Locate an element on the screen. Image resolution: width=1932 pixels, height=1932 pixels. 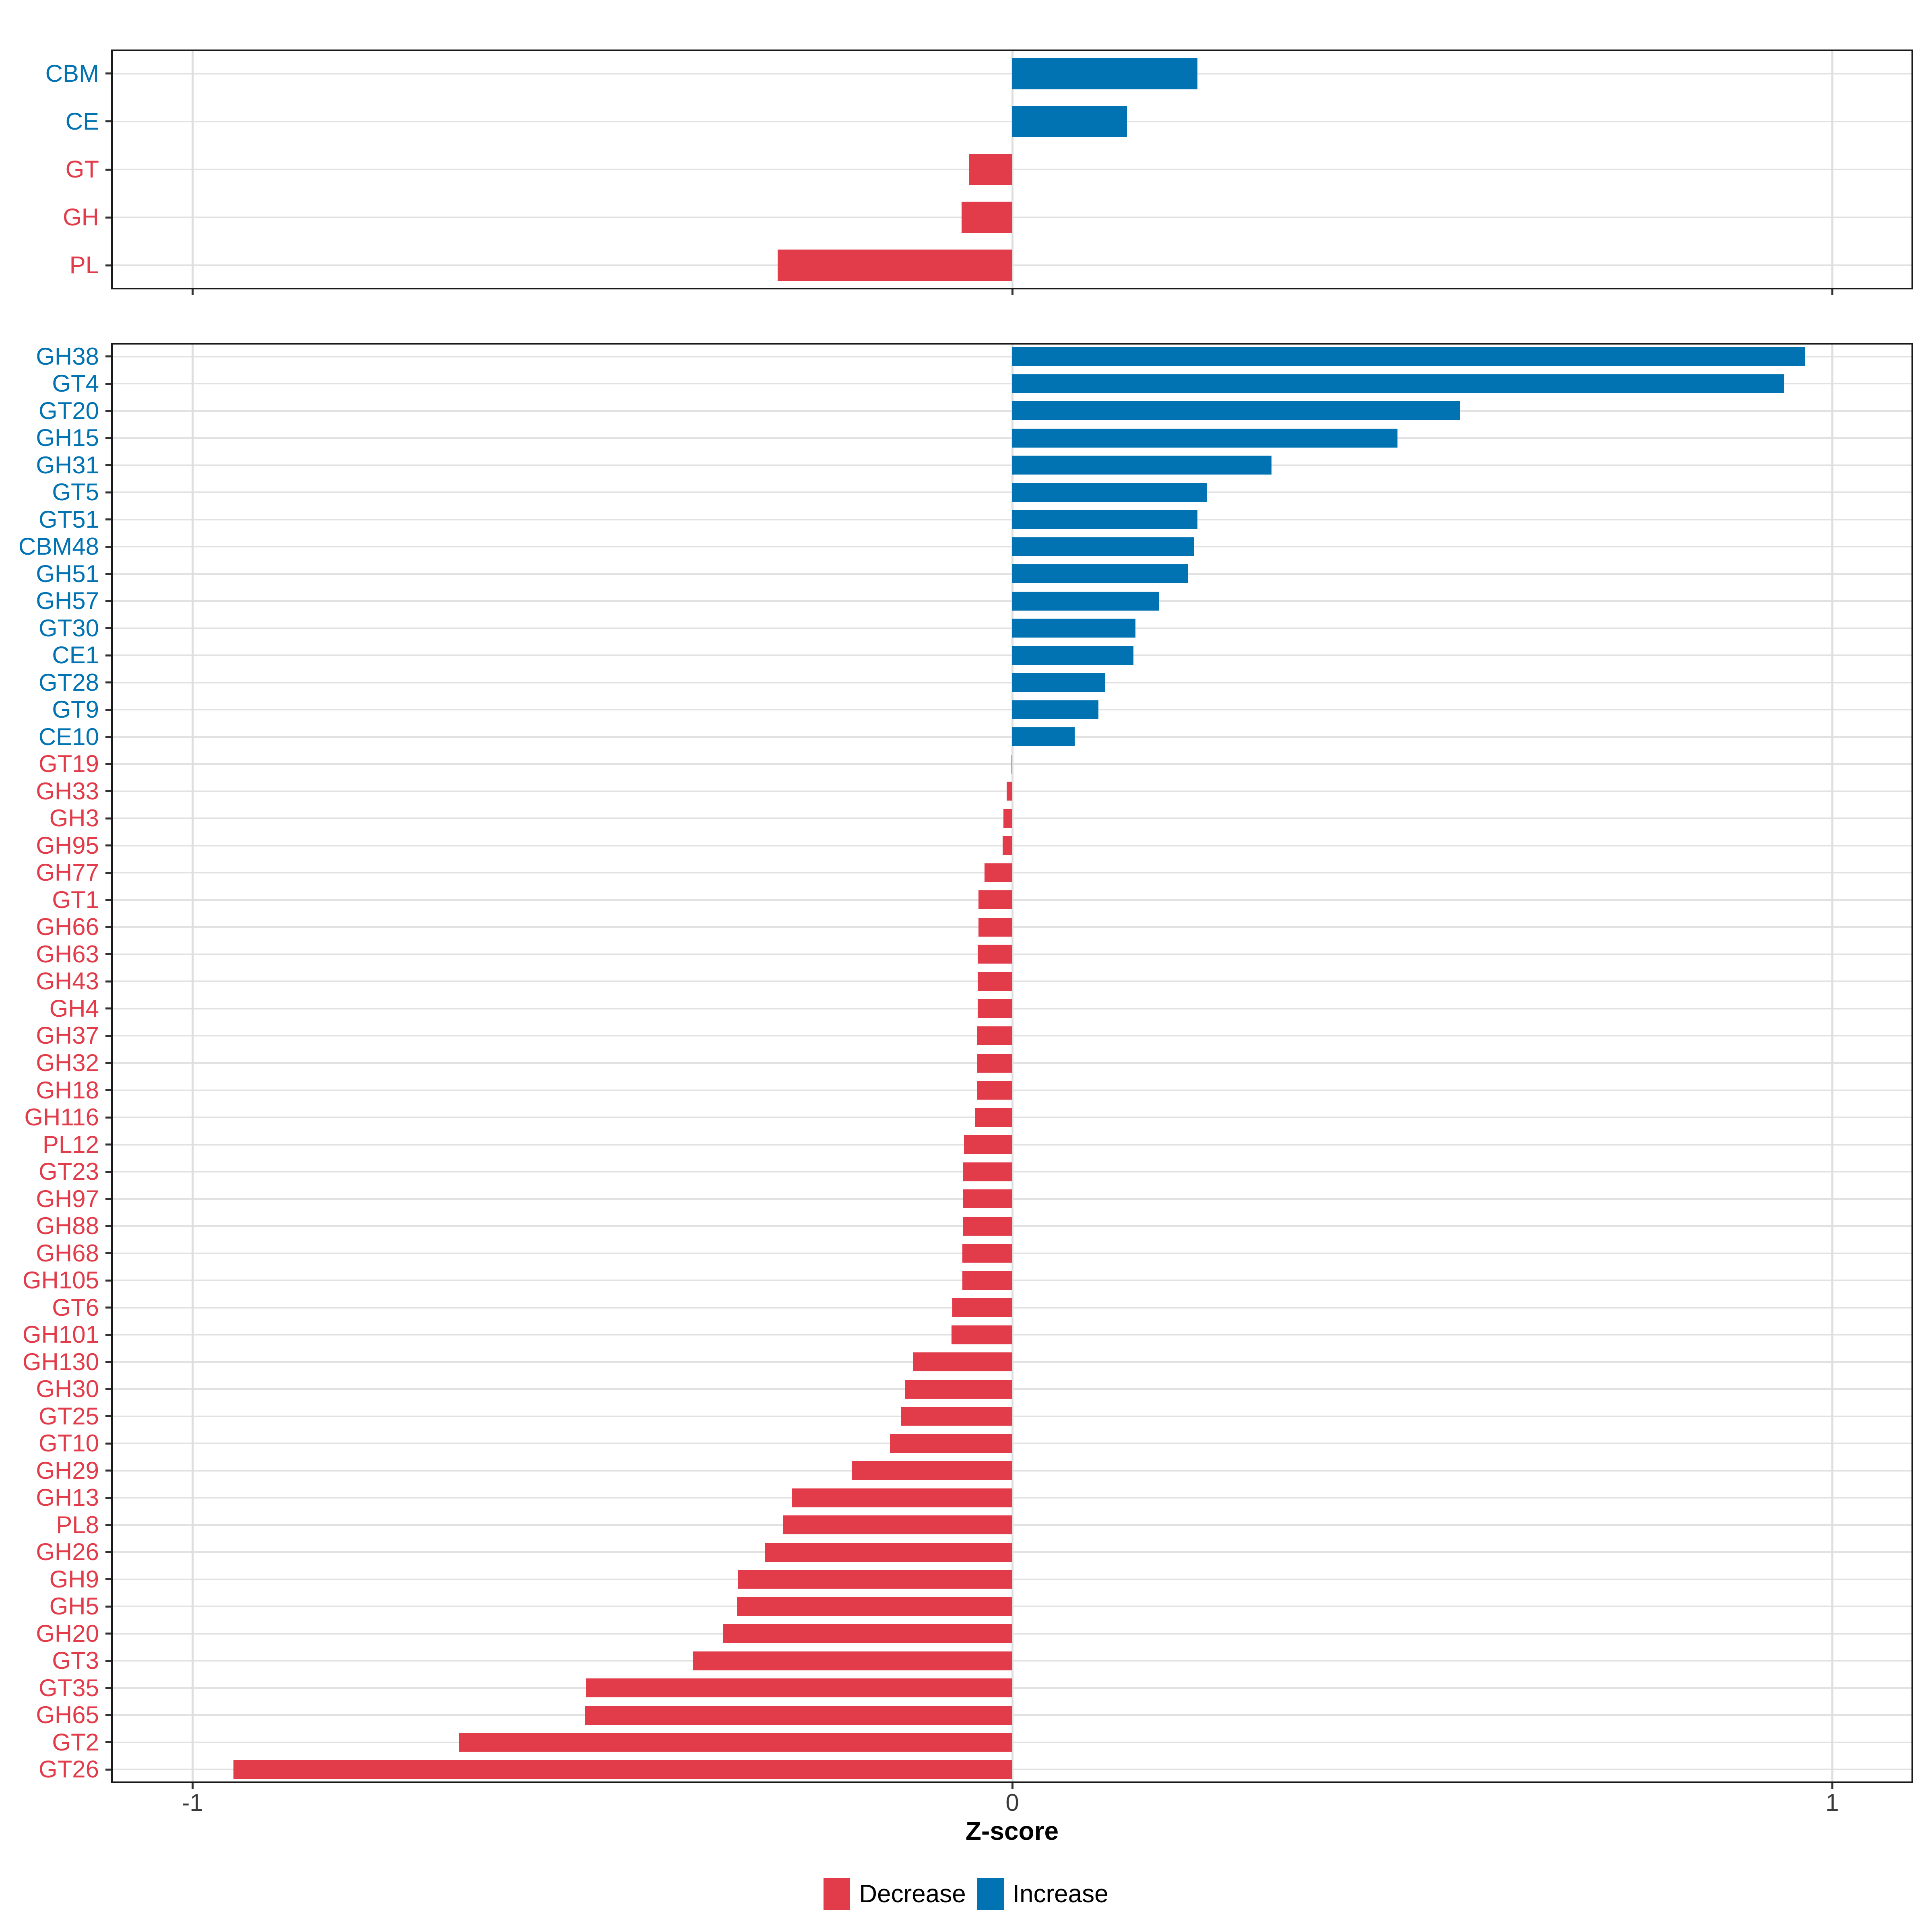
bar-CE is located at coordinates (1069, 121).